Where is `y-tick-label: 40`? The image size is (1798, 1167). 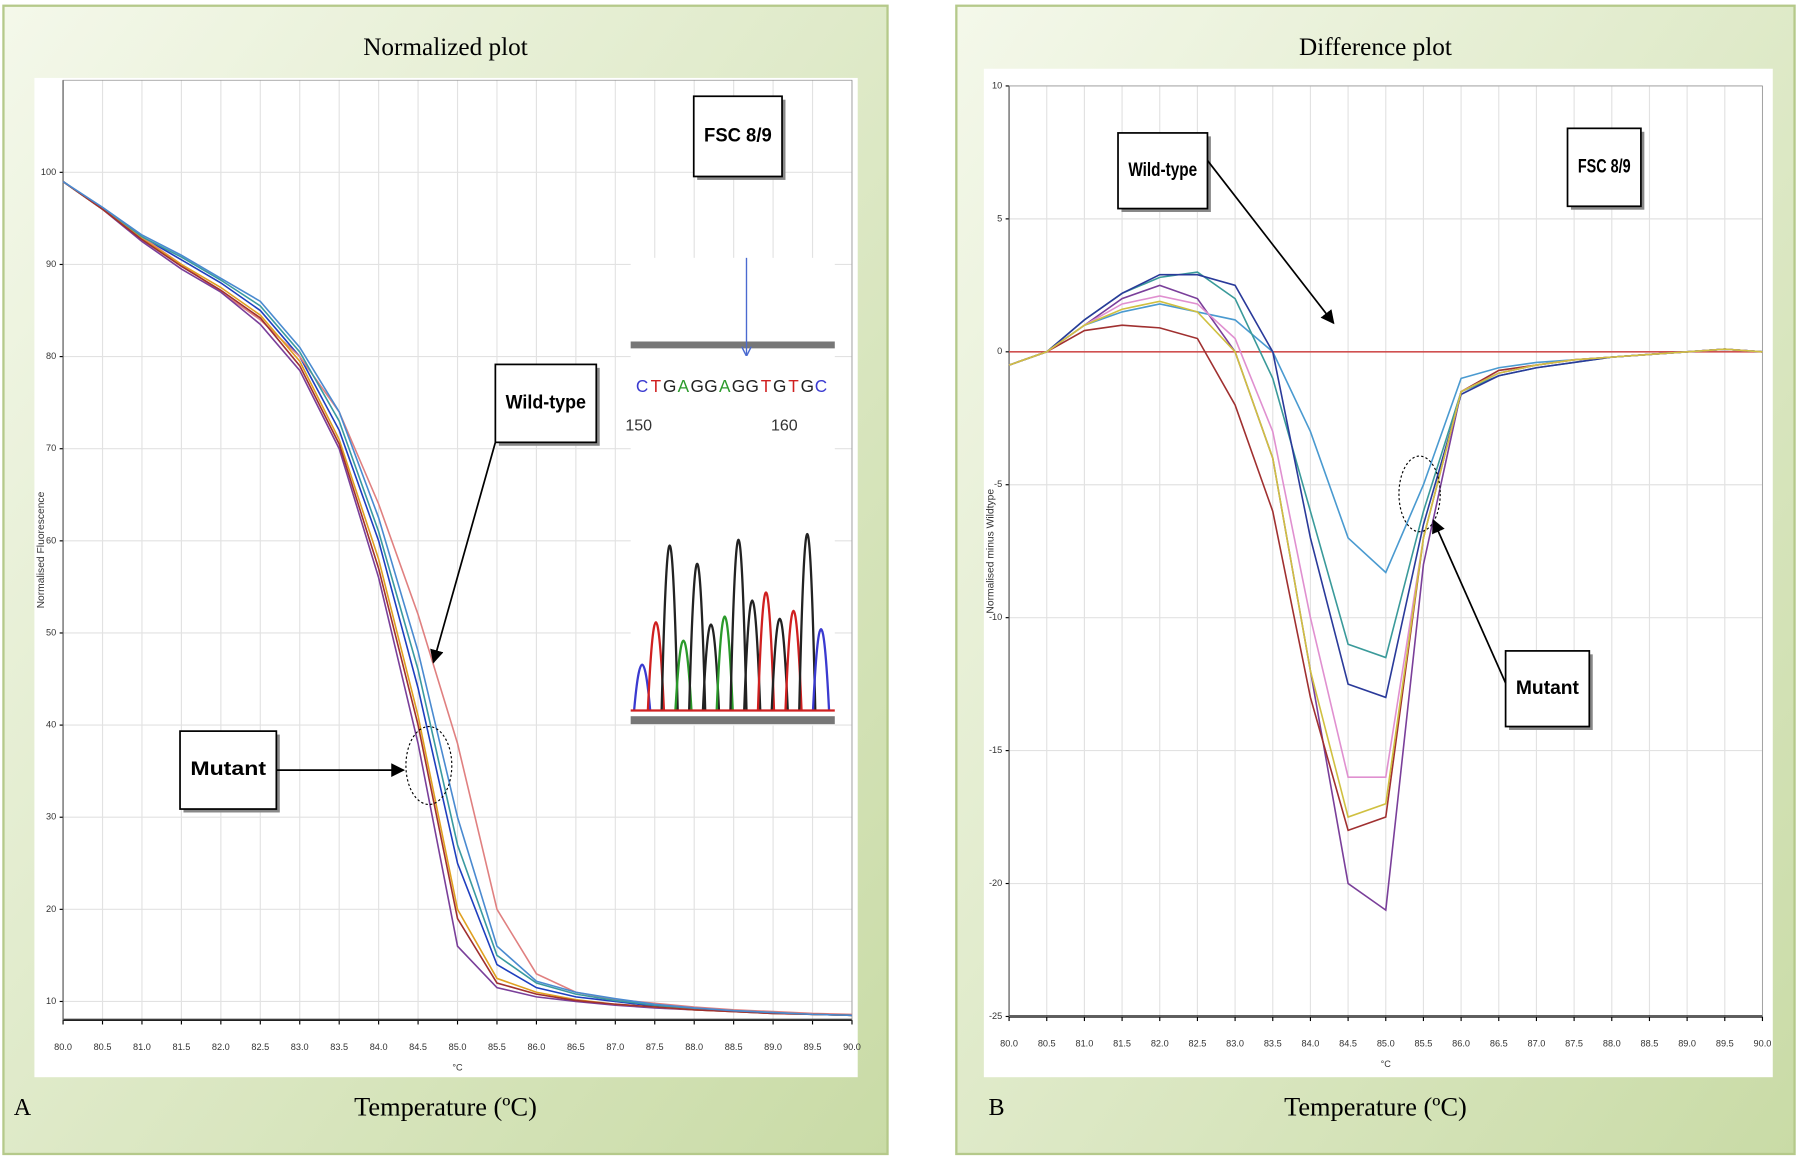
y-tick-label: 40 is located at coordinates (51, 725).